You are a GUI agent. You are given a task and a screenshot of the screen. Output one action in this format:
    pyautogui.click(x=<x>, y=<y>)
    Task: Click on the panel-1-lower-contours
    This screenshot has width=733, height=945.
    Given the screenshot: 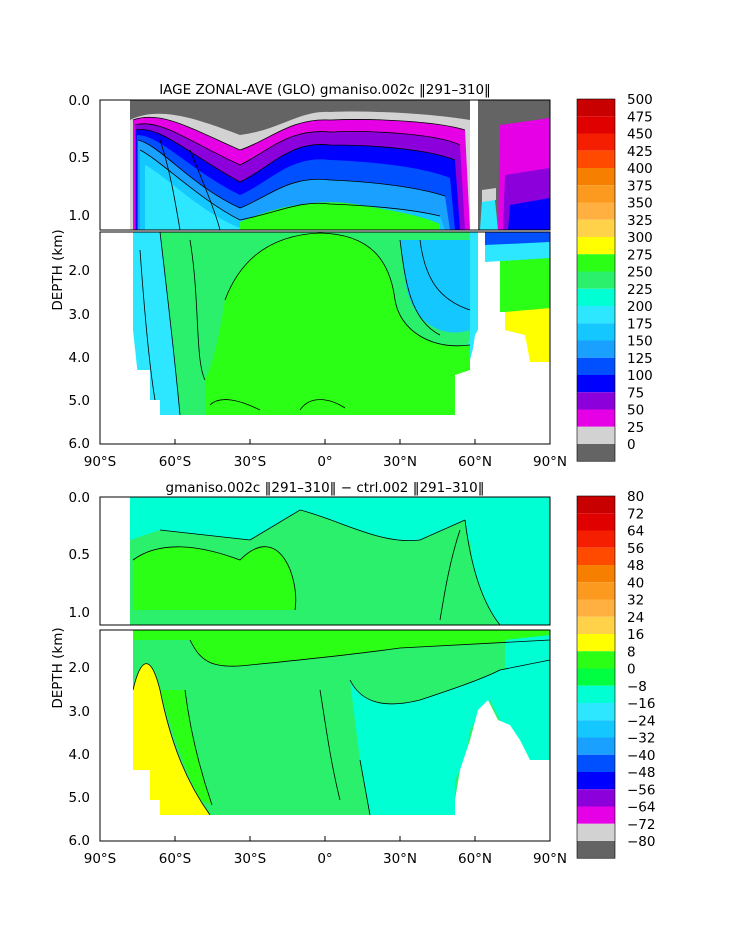 What is the action you would take?
    pyautogui.click(x=305, y=324)
    